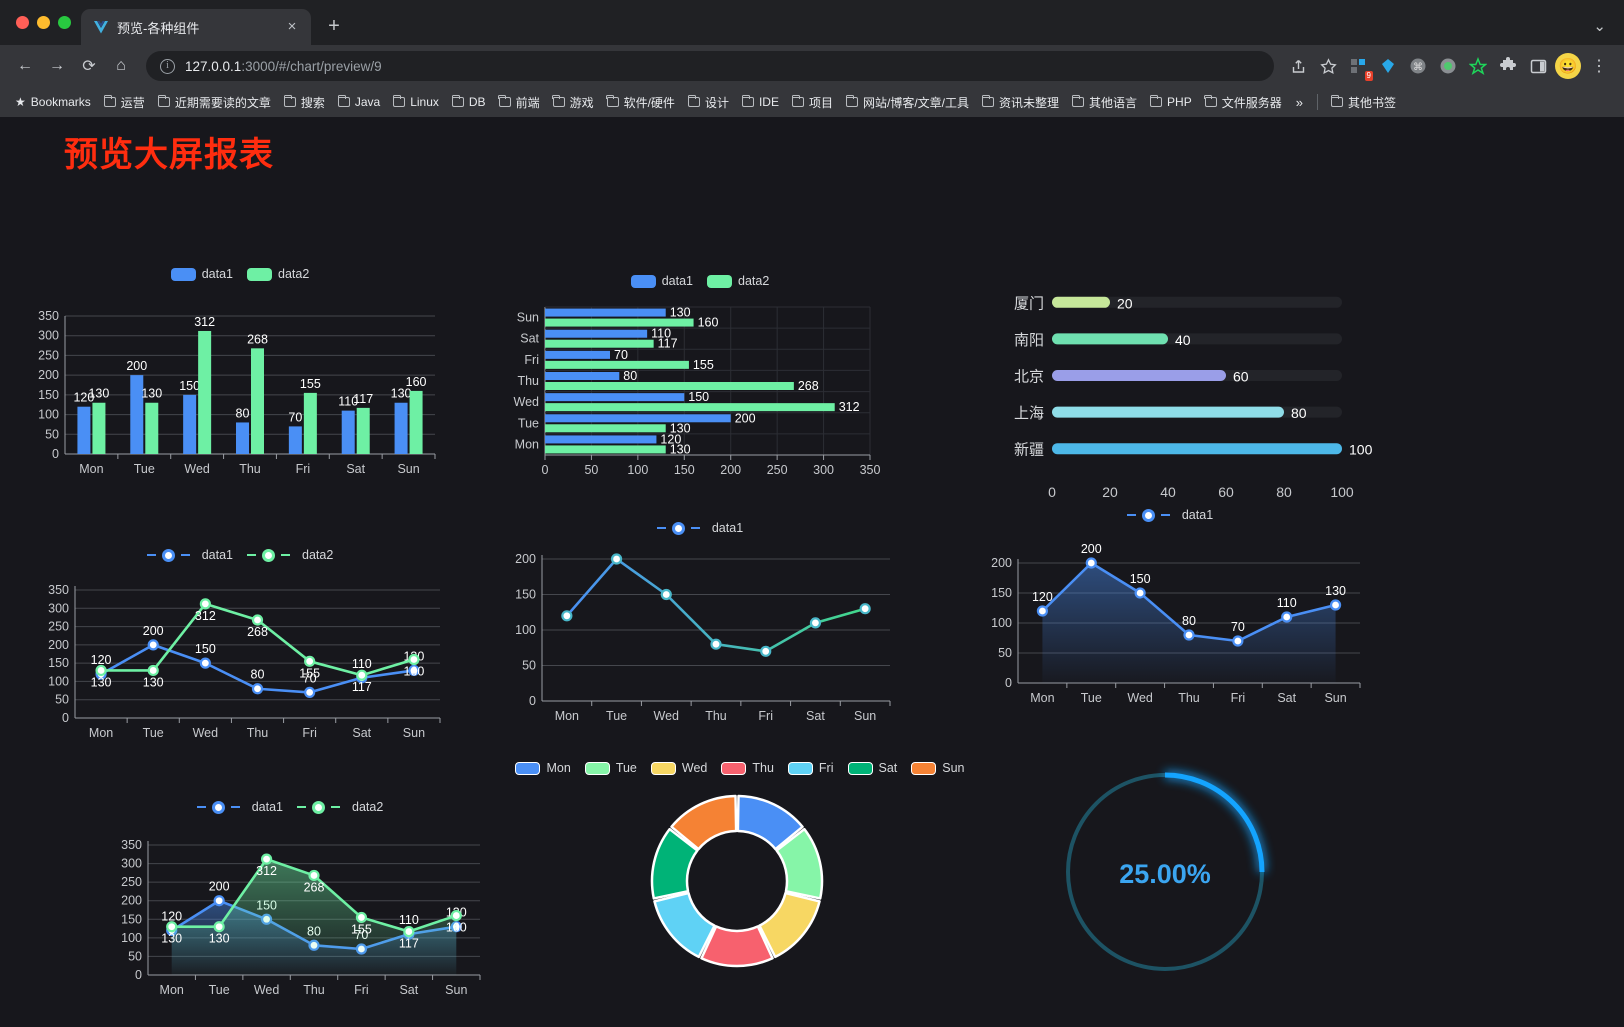 The height and width of the screenshot is (1027, 1624). Describe the element at coordinates (573, 102) in the screenshot. I see `bookmark-folder: 游戏` at that location.